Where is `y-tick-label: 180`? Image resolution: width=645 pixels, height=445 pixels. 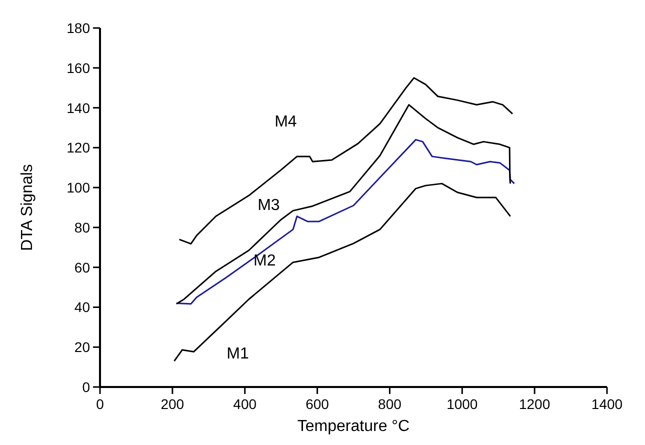
y-tick-label: 180 is located at coordinates (78, 28).